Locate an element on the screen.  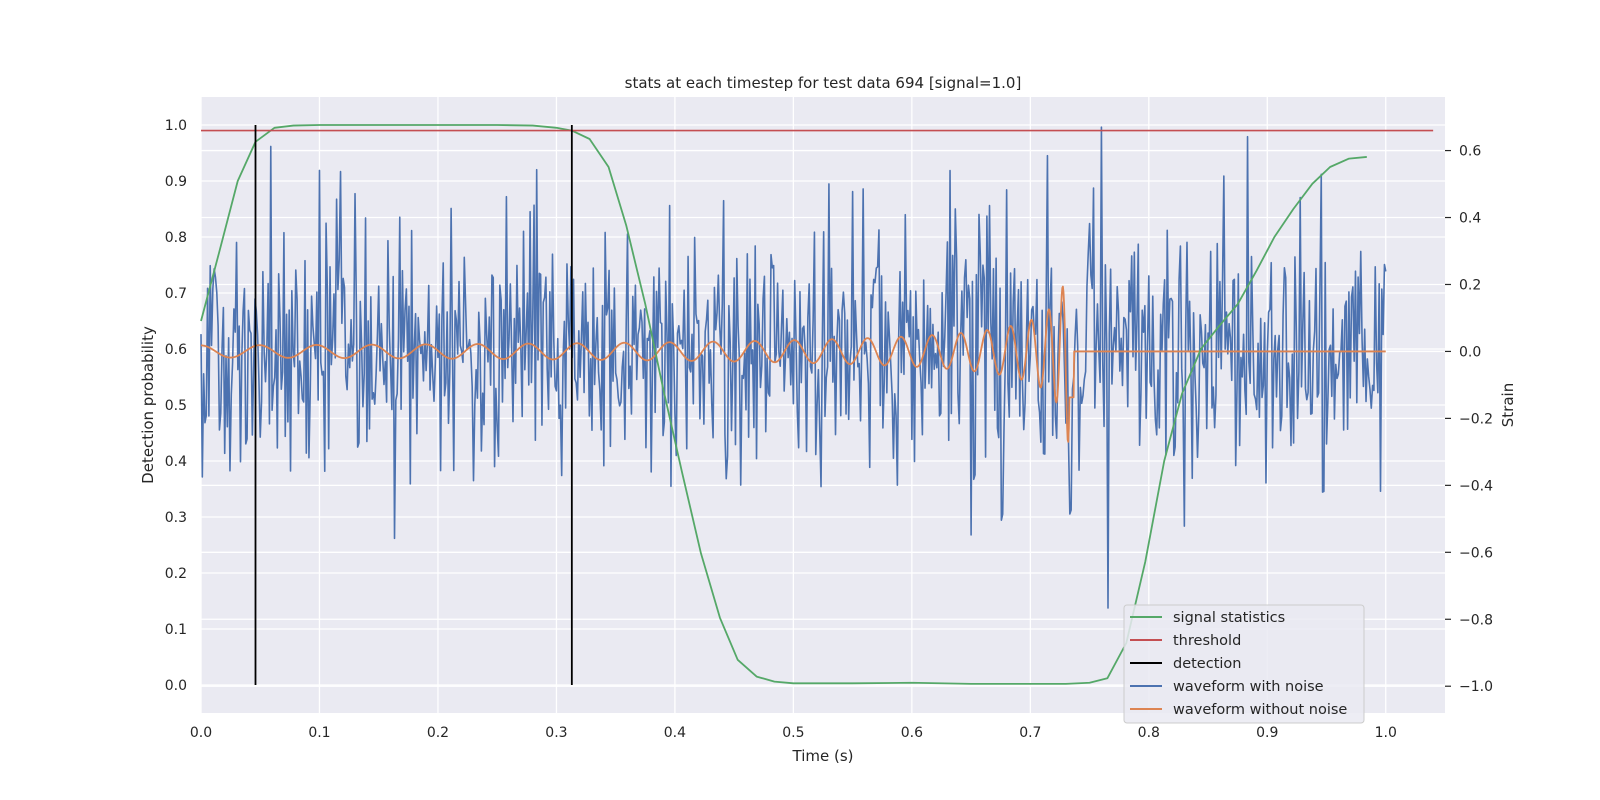
x-tick-label: 0.7 is located at coordinates (1030, 733).